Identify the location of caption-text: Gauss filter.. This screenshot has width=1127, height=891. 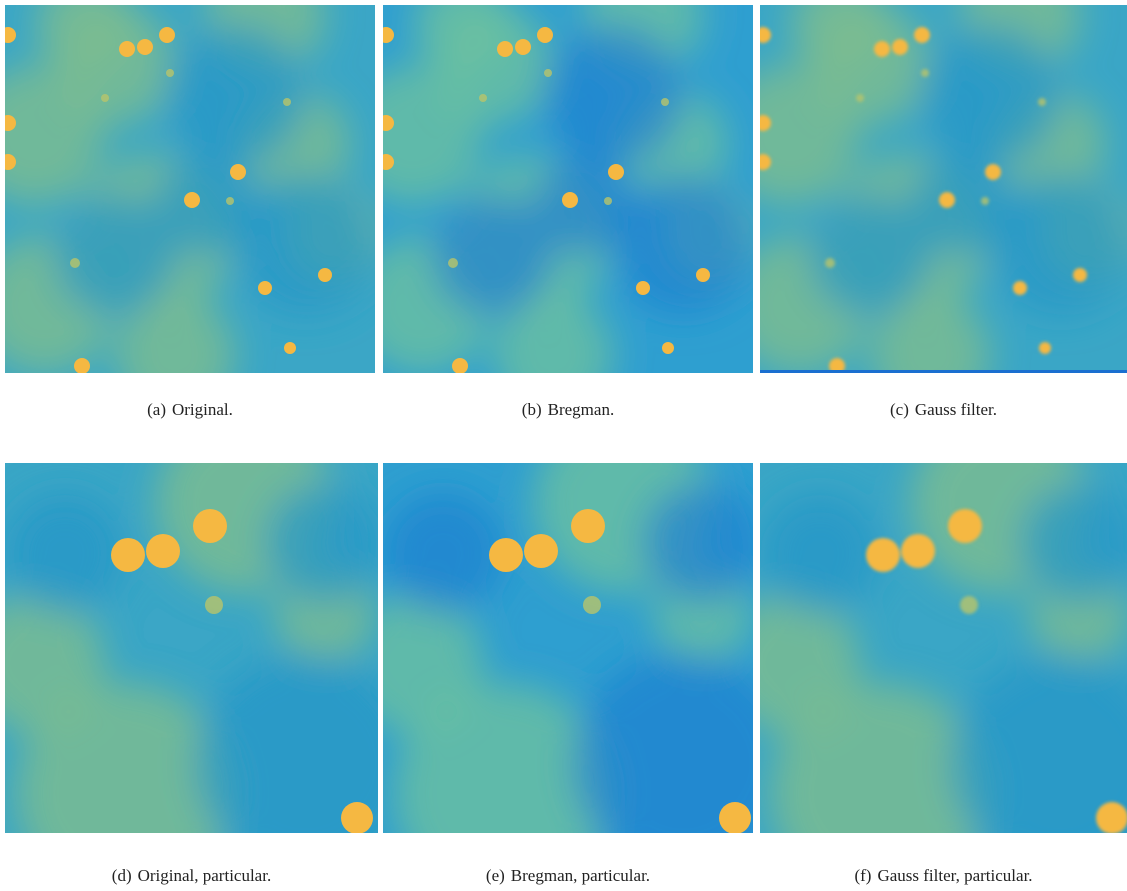
(956, 409).